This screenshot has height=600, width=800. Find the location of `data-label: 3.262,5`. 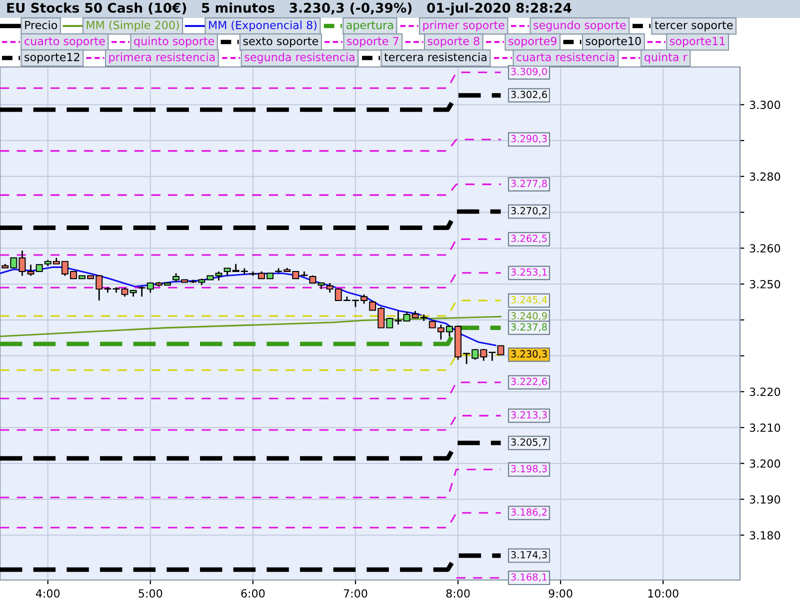

data-label: 3.262,5 is located at coordinates (529, 239).